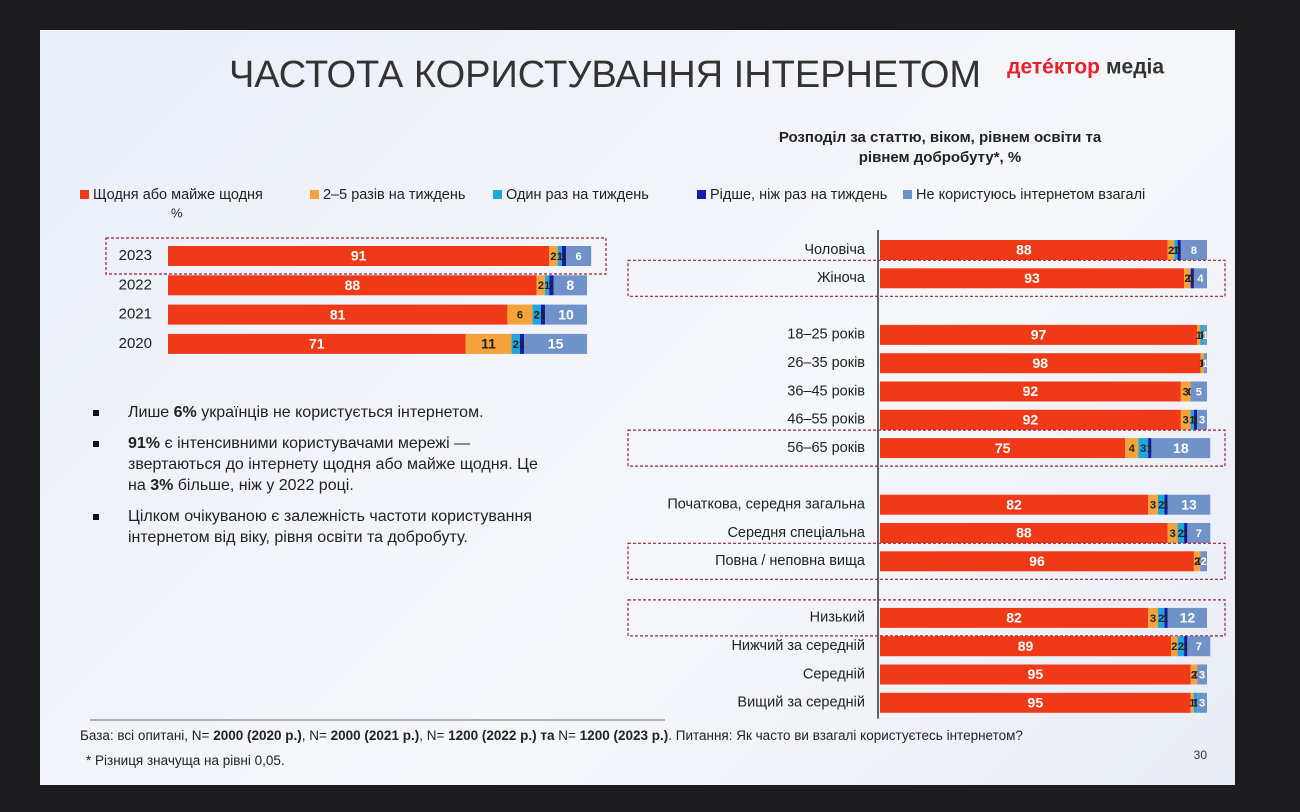 Image resolution: width=1300 pixels, height=812 pixels. Describe the element at coordinates (1199, 392) in the screenshot. I see `value-label: 5` at that location.